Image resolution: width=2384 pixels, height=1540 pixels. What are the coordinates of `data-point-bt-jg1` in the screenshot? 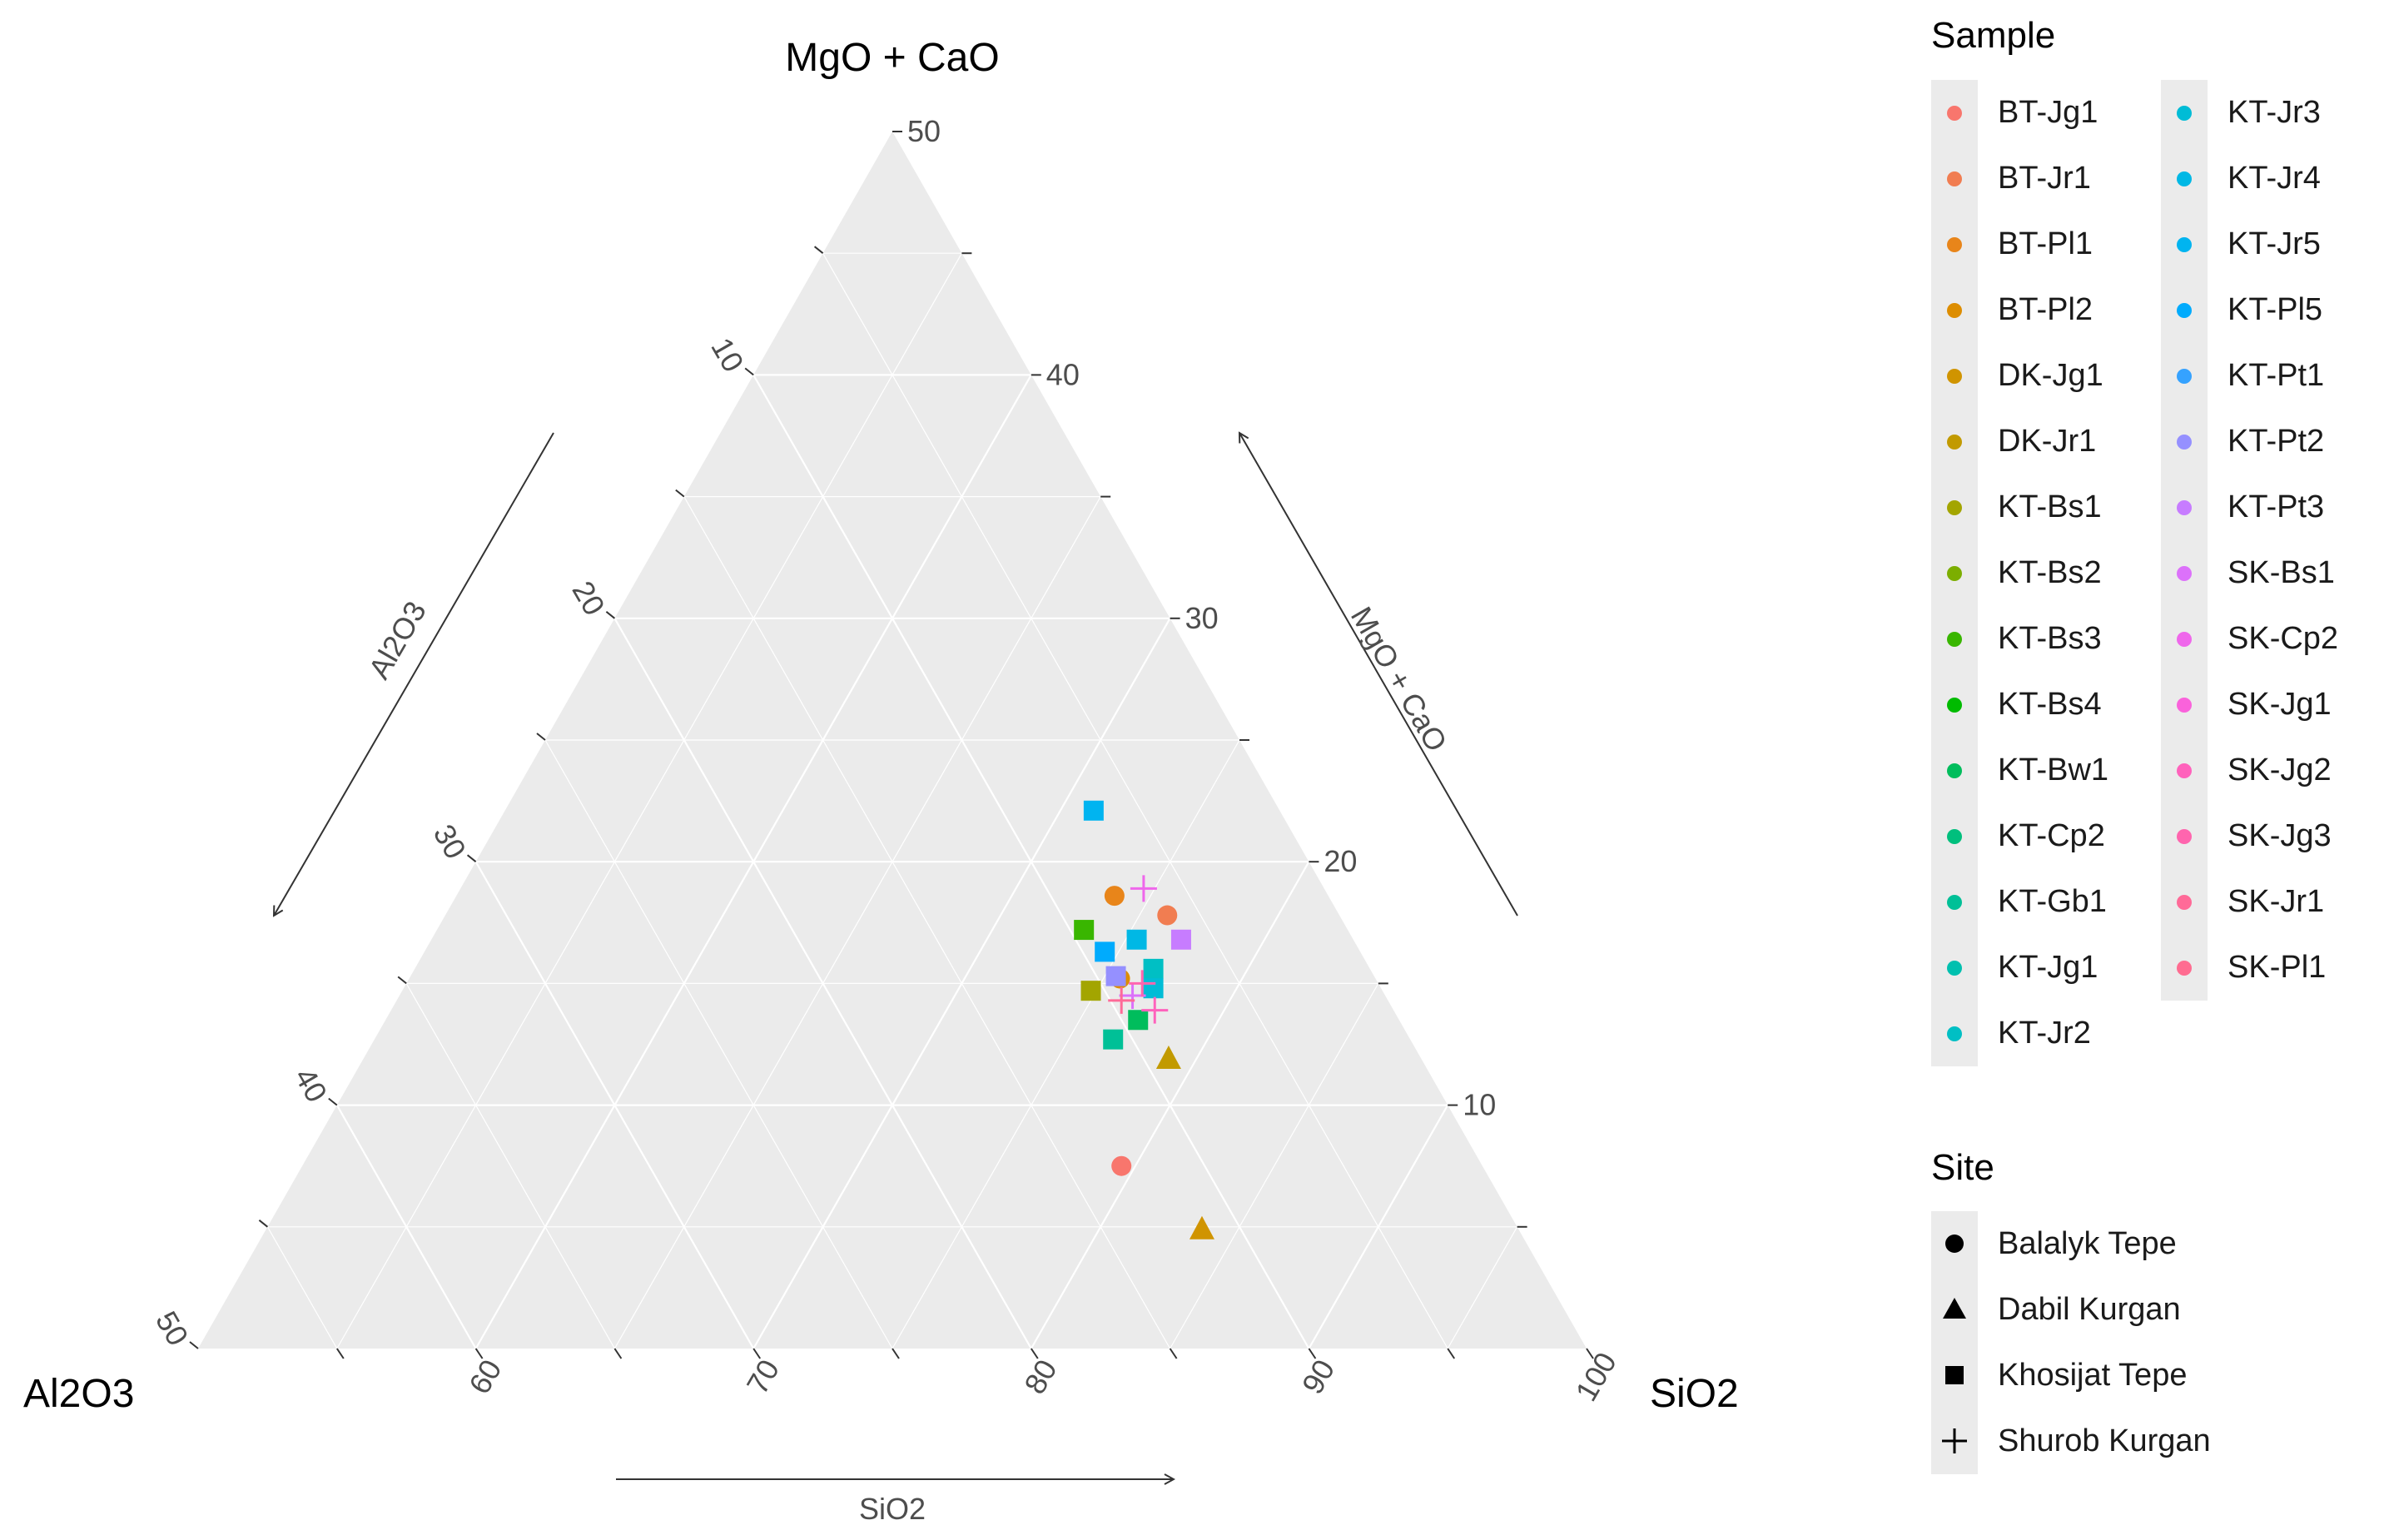 It's located at (1121, 1166).